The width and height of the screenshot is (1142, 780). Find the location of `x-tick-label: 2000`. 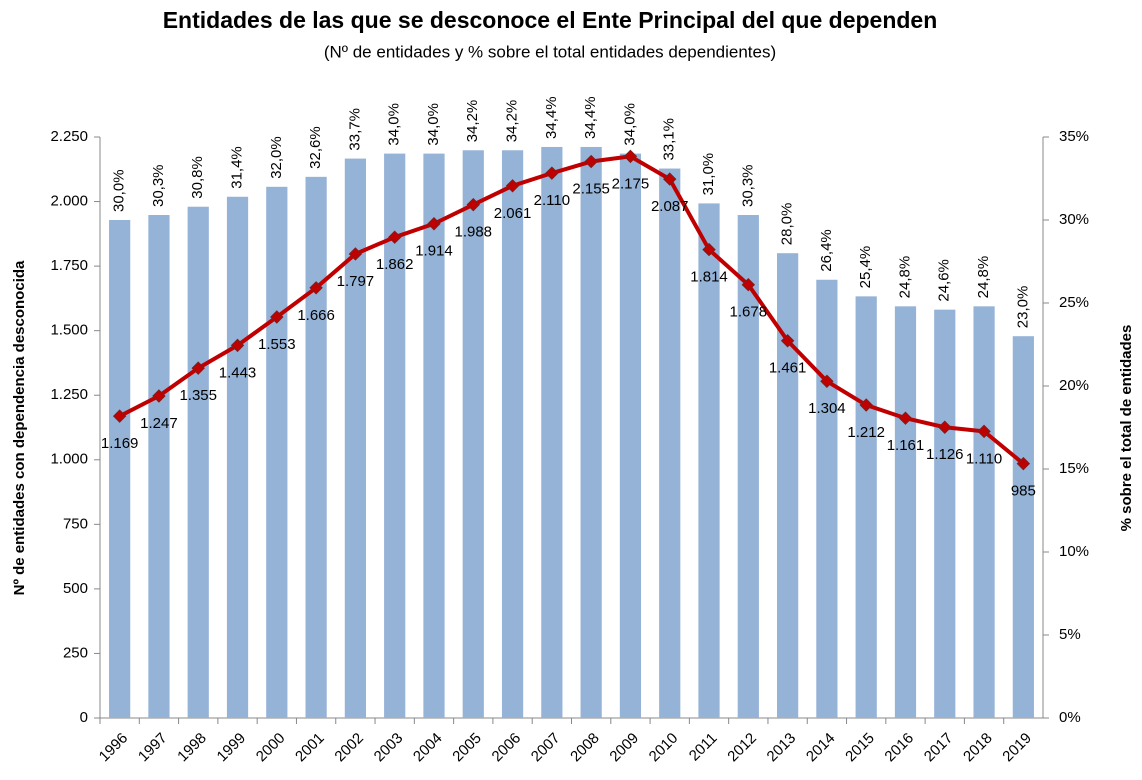

x-tick-label: 2000 is located at coordinates (271, 748).